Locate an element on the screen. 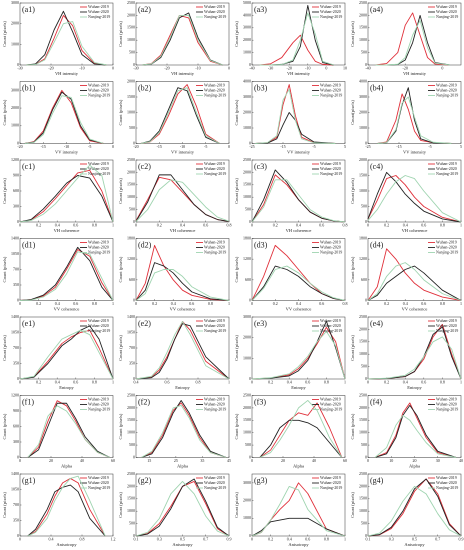  panel-label: (b4) is located at coordinates (377, 87).